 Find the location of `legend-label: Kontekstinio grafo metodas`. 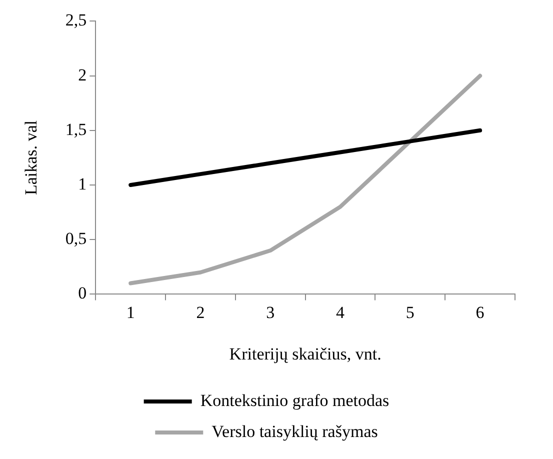

legend-label: Kontekstinio grafo metodas is located at coordinates (295, 400).